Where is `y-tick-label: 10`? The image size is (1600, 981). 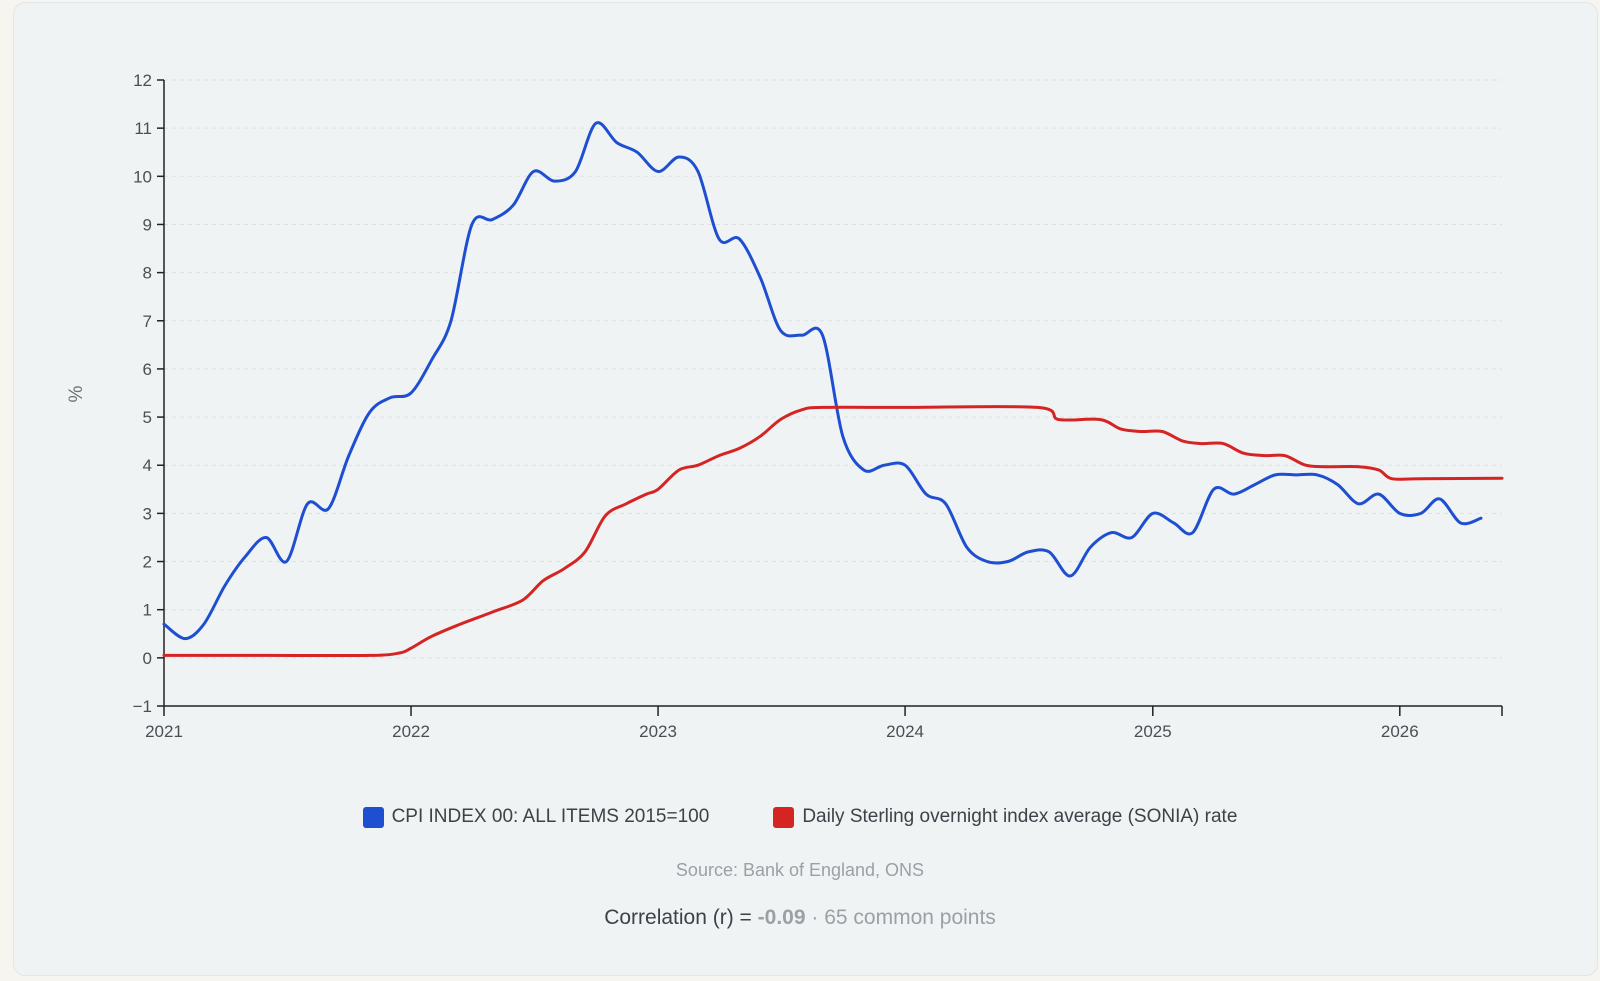
y-tick-label: 10 is located at coordinates (142, 176).